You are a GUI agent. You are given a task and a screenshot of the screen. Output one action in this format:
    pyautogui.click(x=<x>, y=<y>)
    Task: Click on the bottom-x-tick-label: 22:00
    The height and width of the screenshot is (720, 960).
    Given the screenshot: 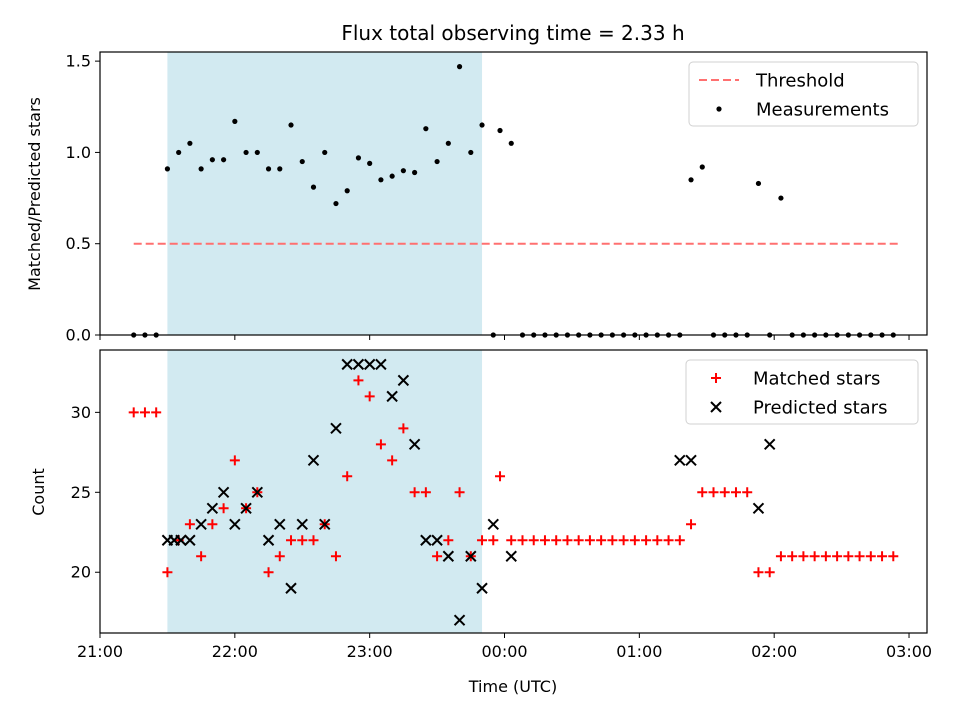 What is the action you would take?
    pyautogui.click(x=235, y=651)
    